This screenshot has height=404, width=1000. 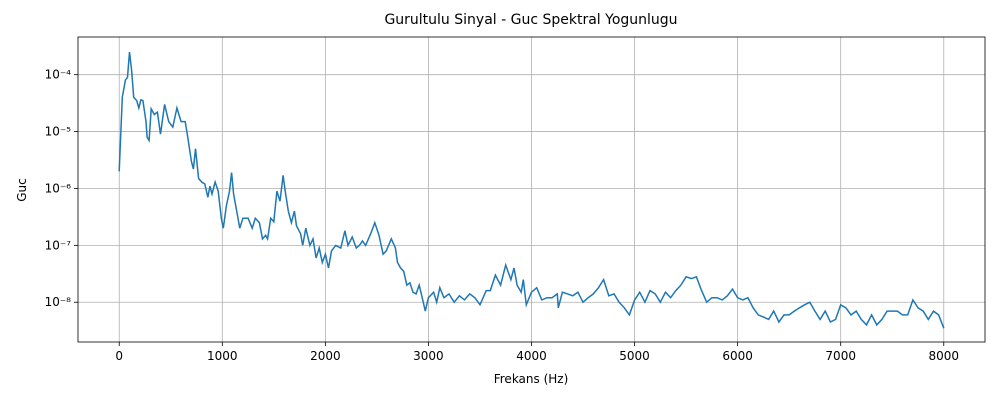 What do you see at coordinates (531, 356) in the screenshot?
I see `x-tick-label: 4000` at bounding box center [531, 356].